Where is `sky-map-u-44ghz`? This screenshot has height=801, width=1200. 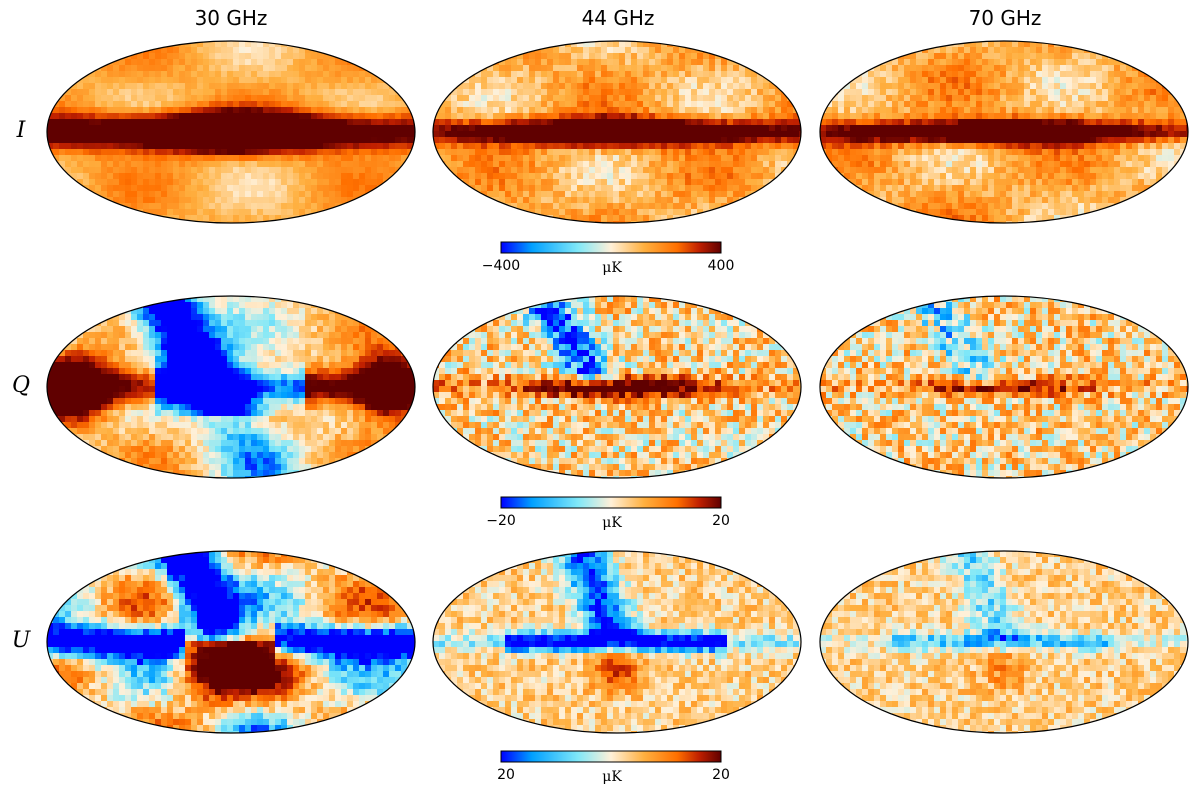 sky-map-u-44ghz is located at coordinates (617, 642).